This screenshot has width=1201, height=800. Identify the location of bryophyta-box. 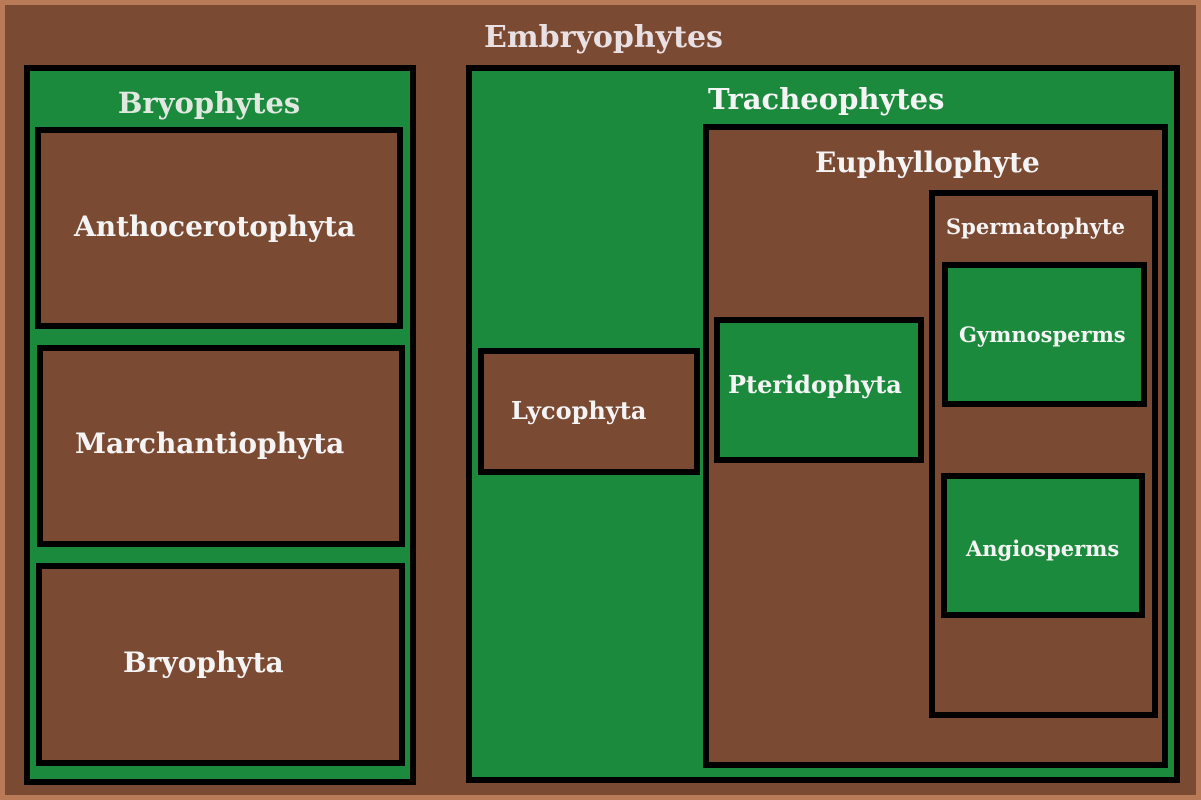
(220, 664).